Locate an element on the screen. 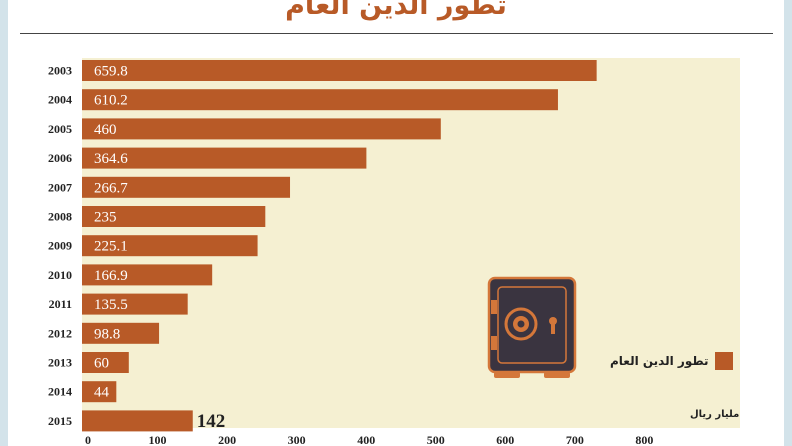  category-label-2003: 2003 is located at coordinates (60, 71).